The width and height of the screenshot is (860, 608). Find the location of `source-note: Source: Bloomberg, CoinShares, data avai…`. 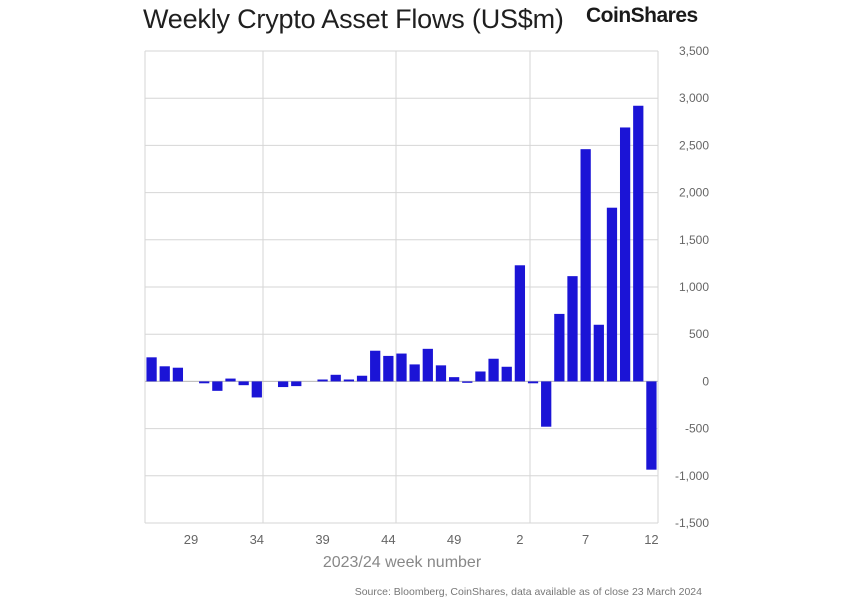

source-note: Source: Bloomberg, CoinShares, data avai… is located at coordinates (528, 592).